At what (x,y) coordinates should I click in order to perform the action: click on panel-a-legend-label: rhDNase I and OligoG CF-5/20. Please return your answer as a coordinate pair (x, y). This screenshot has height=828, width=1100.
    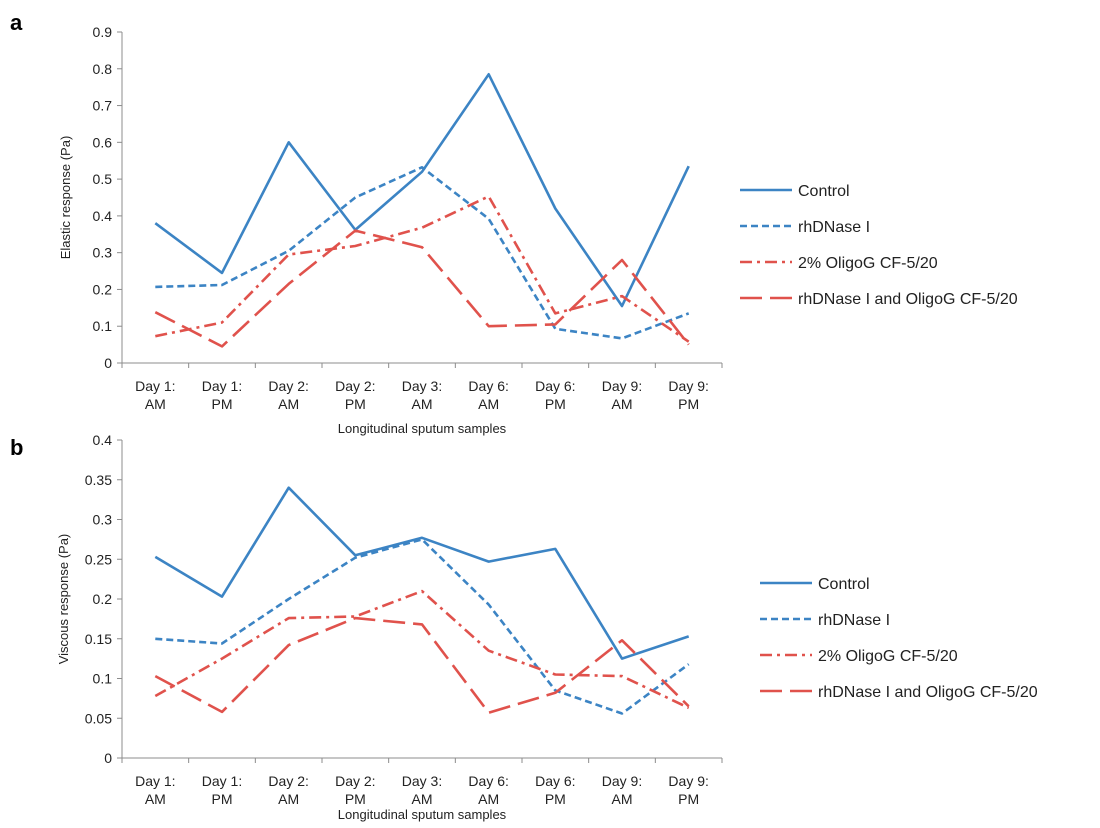
    Looking at the image, I should click on (908, 299).